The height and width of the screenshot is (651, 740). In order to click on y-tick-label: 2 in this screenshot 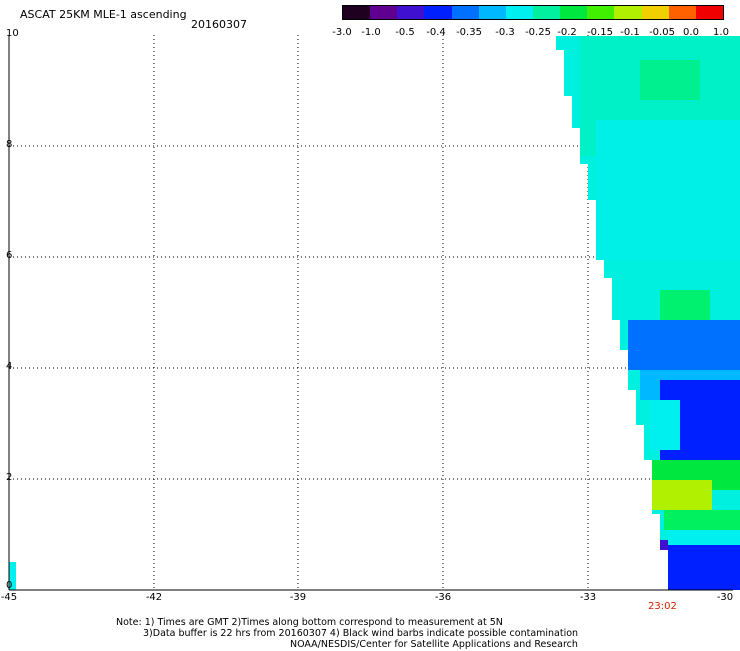, I will do `click(9, 477)`.